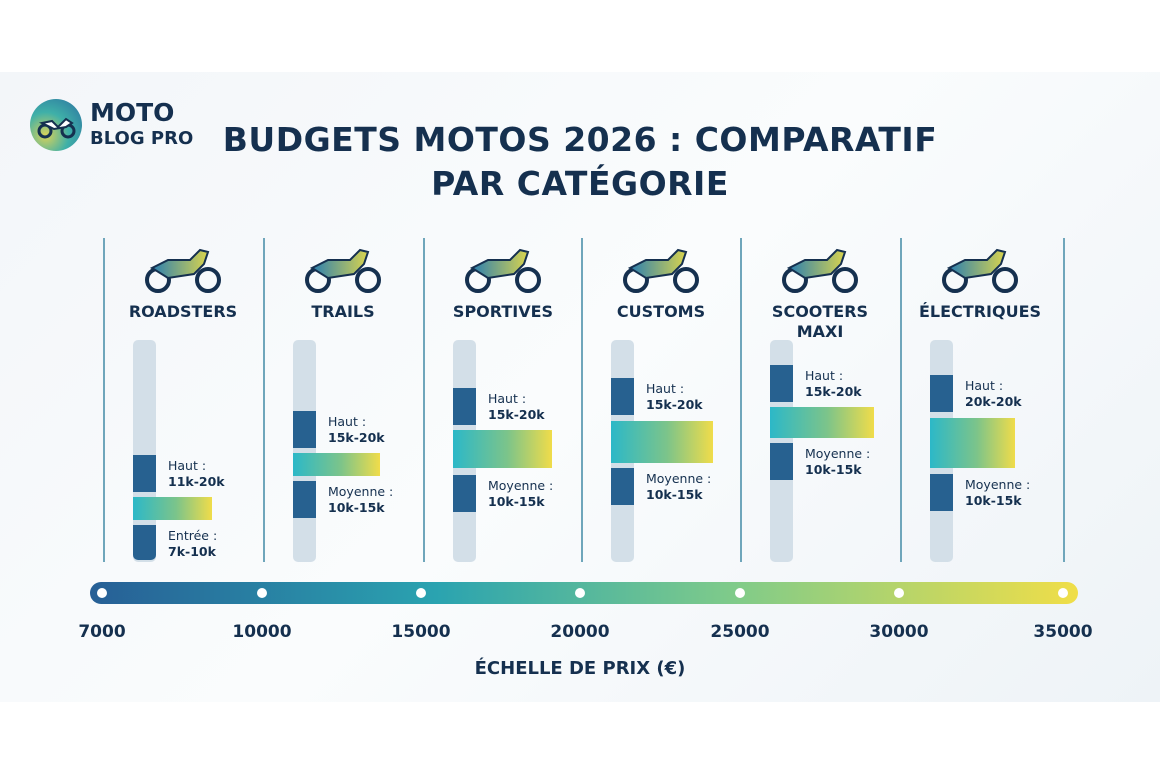 The height and width of the screenshot is (773, 1160). Describe the element at coordinates (503, 311) in the screenshot. I see `category-label: SPORTIVES` at that location.